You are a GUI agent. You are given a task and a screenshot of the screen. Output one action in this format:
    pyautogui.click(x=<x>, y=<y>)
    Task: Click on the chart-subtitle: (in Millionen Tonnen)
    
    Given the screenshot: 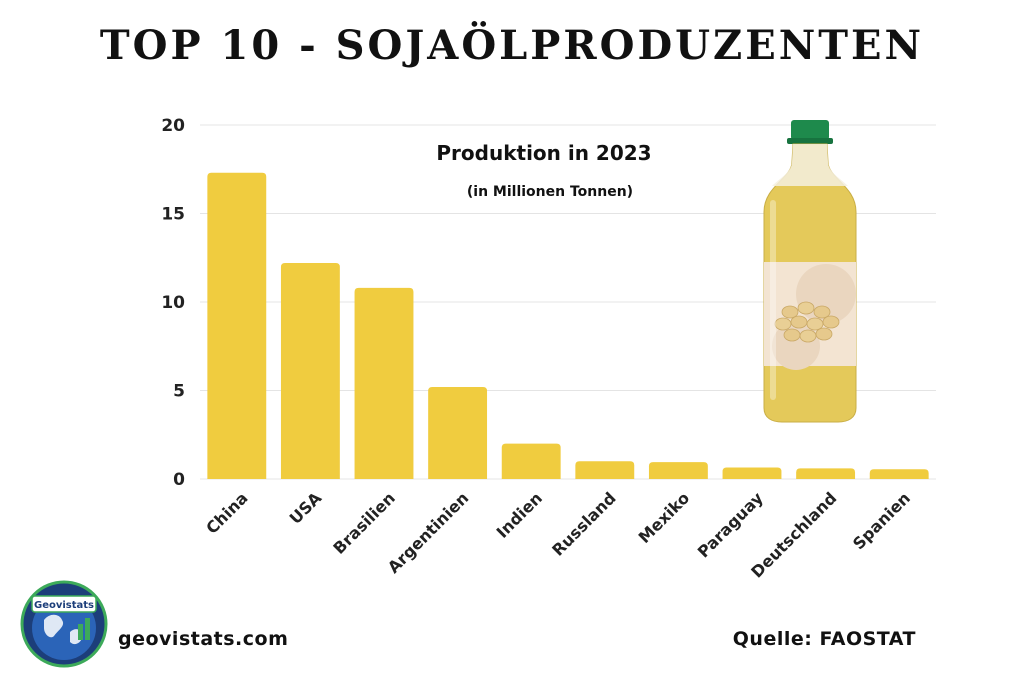 What is the action you would take?
    pyautogui.click(x=550, y=192)
    